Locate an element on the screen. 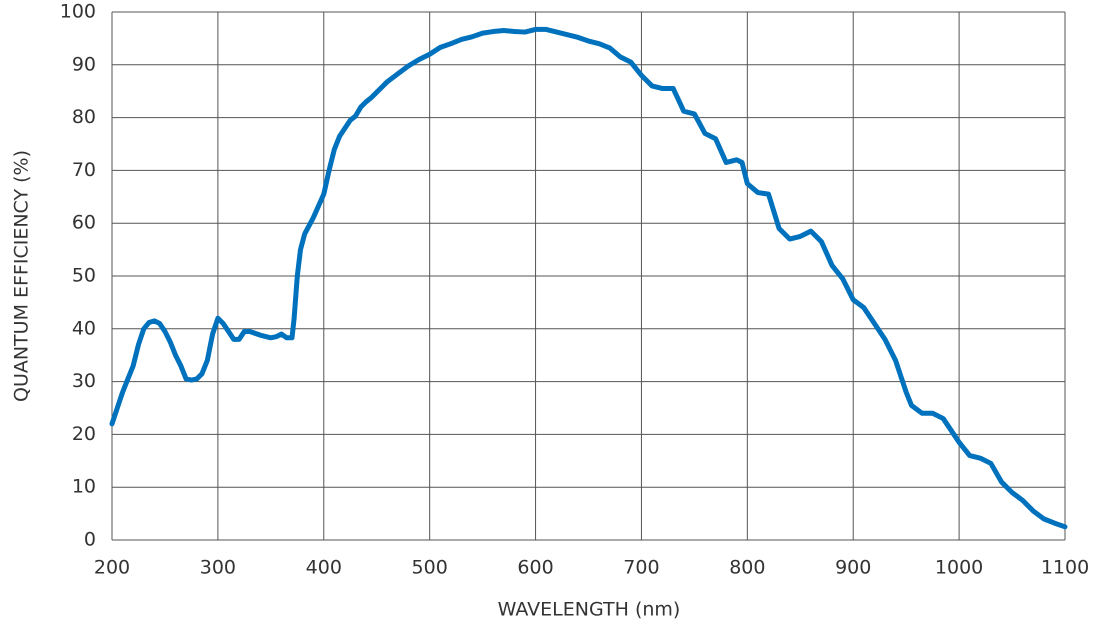 This screenshot has height=633, width=1104. y-tick-label: 50 is located at coordinates (84, 276).